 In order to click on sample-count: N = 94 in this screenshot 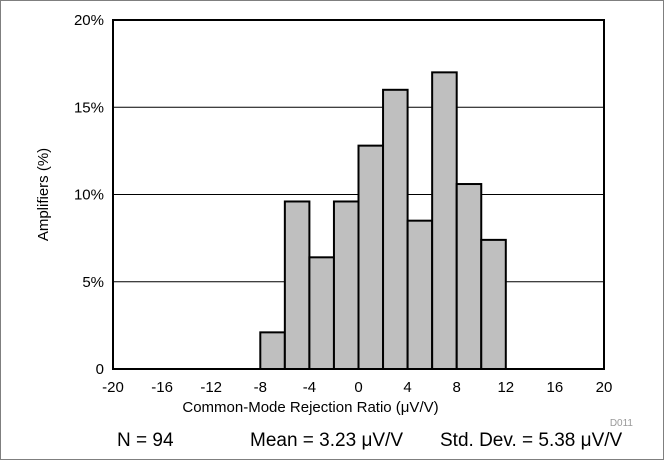, I will do `click(145, 440)`.